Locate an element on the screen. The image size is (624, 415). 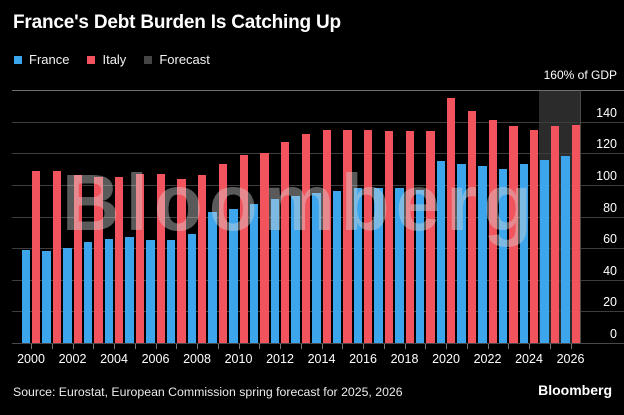
legend: France Italy Forecast is located at coordinates (121, 59).